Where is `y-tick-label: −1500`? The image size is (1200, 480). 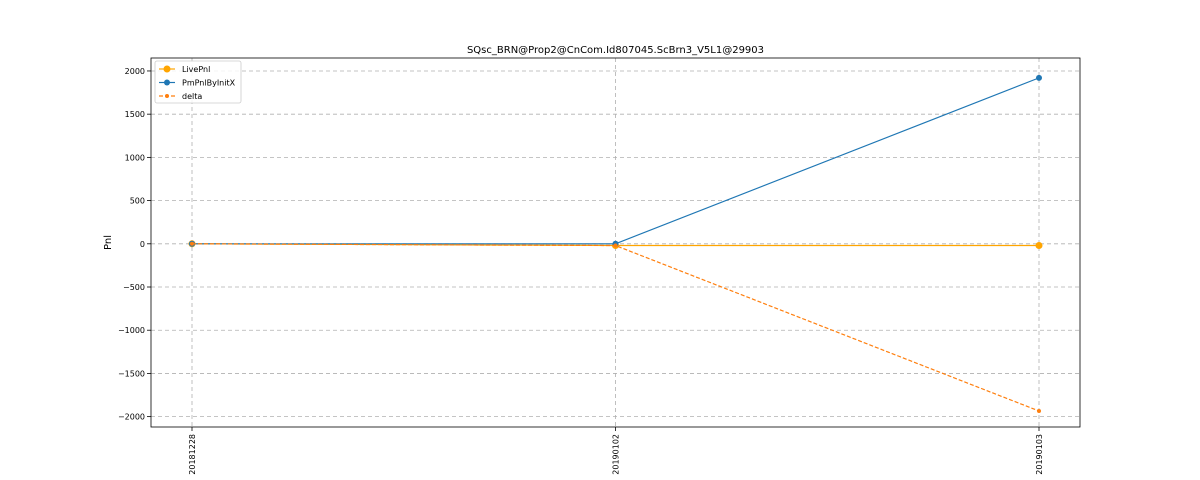
y-tick-label: −1500 is located at coordinates (131, 373).